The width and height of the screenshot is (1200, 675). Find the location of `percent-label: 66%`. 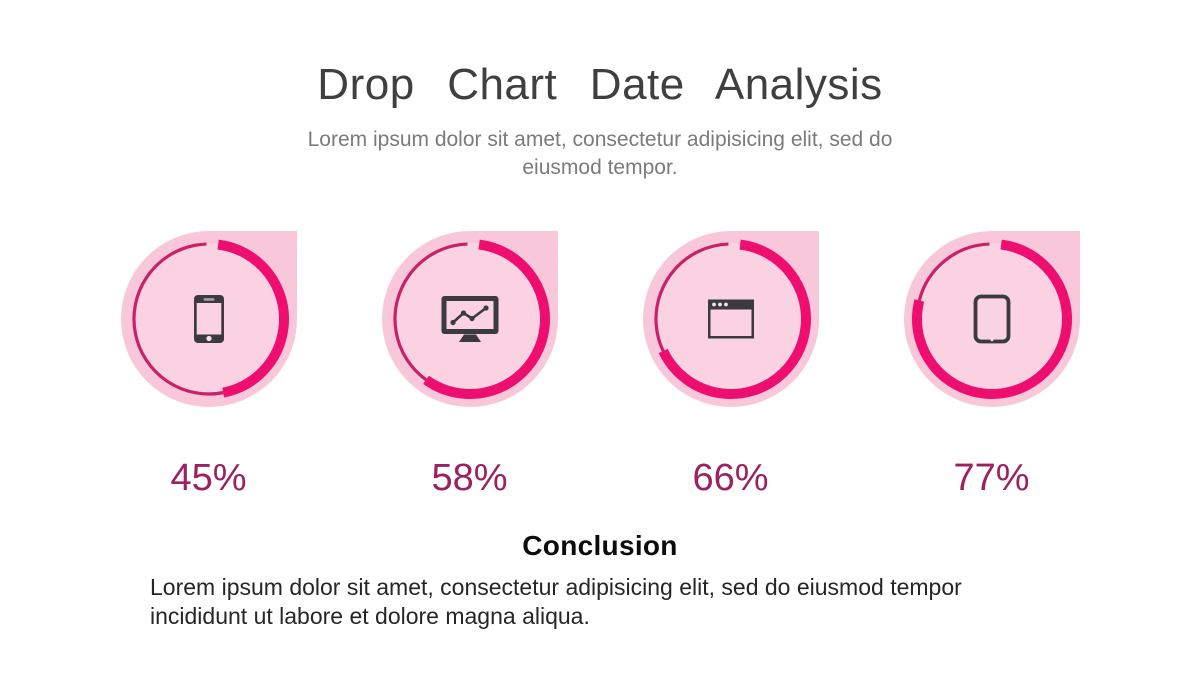

percent-label: 66% is located at coordinates (730, 478).